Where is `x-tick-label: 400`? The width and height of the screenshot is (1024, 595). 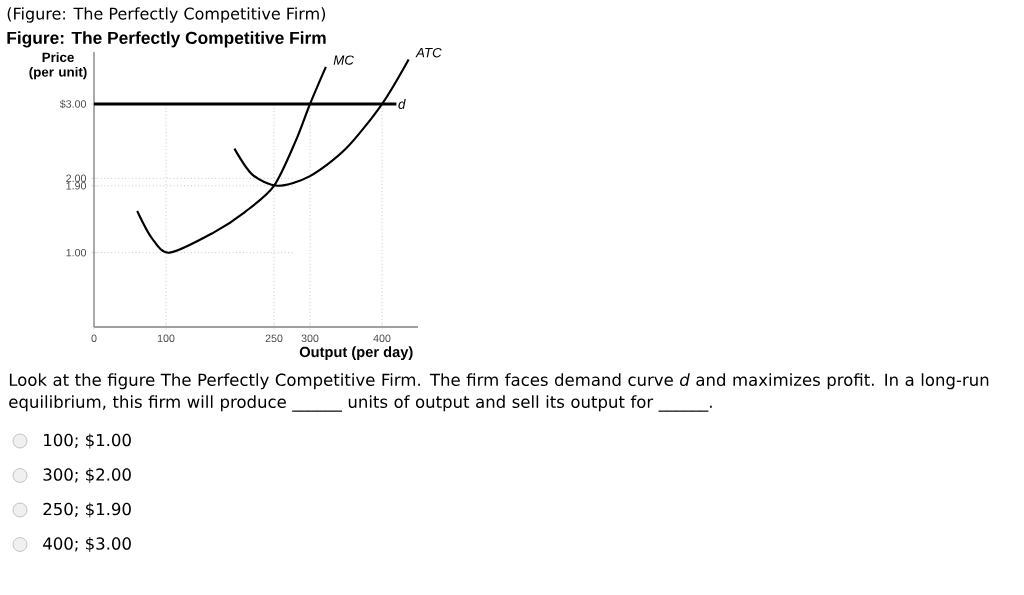 x-tick-label: 400 is located at coordinates (382, 338).